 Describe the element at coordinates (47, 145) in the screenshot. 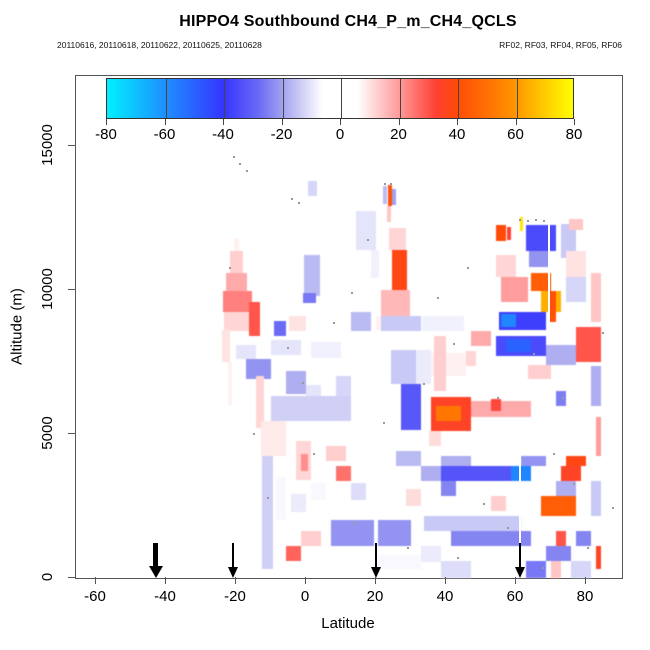

I see `y-axis-tick-label: 15000` at that location.